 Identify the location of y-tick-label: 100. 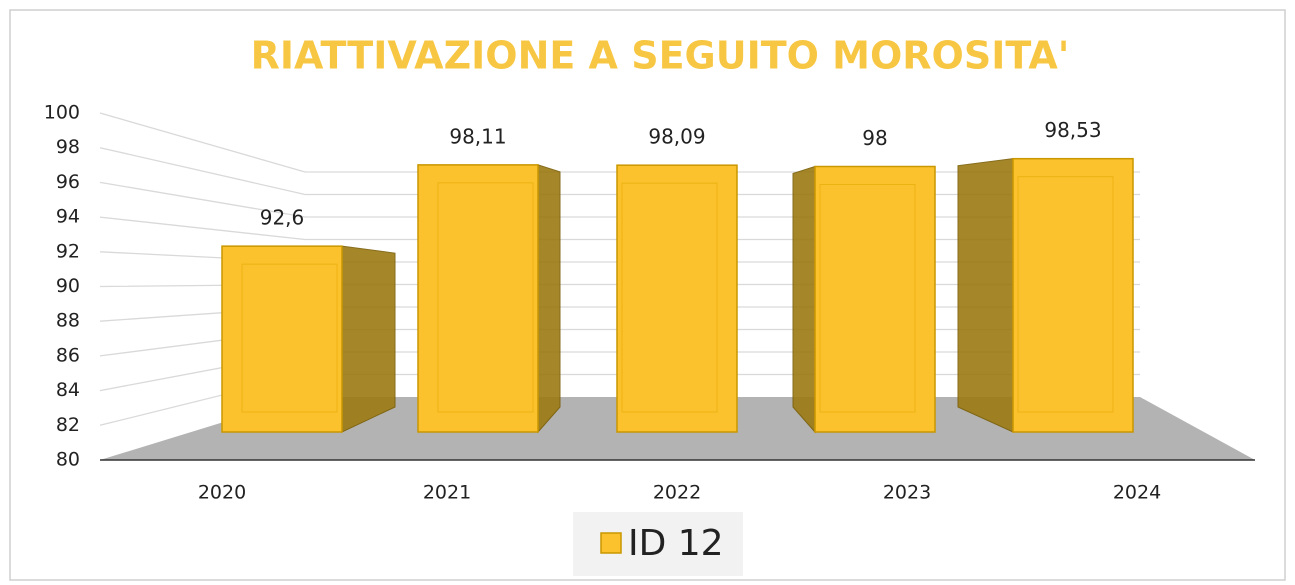
(62, 113).